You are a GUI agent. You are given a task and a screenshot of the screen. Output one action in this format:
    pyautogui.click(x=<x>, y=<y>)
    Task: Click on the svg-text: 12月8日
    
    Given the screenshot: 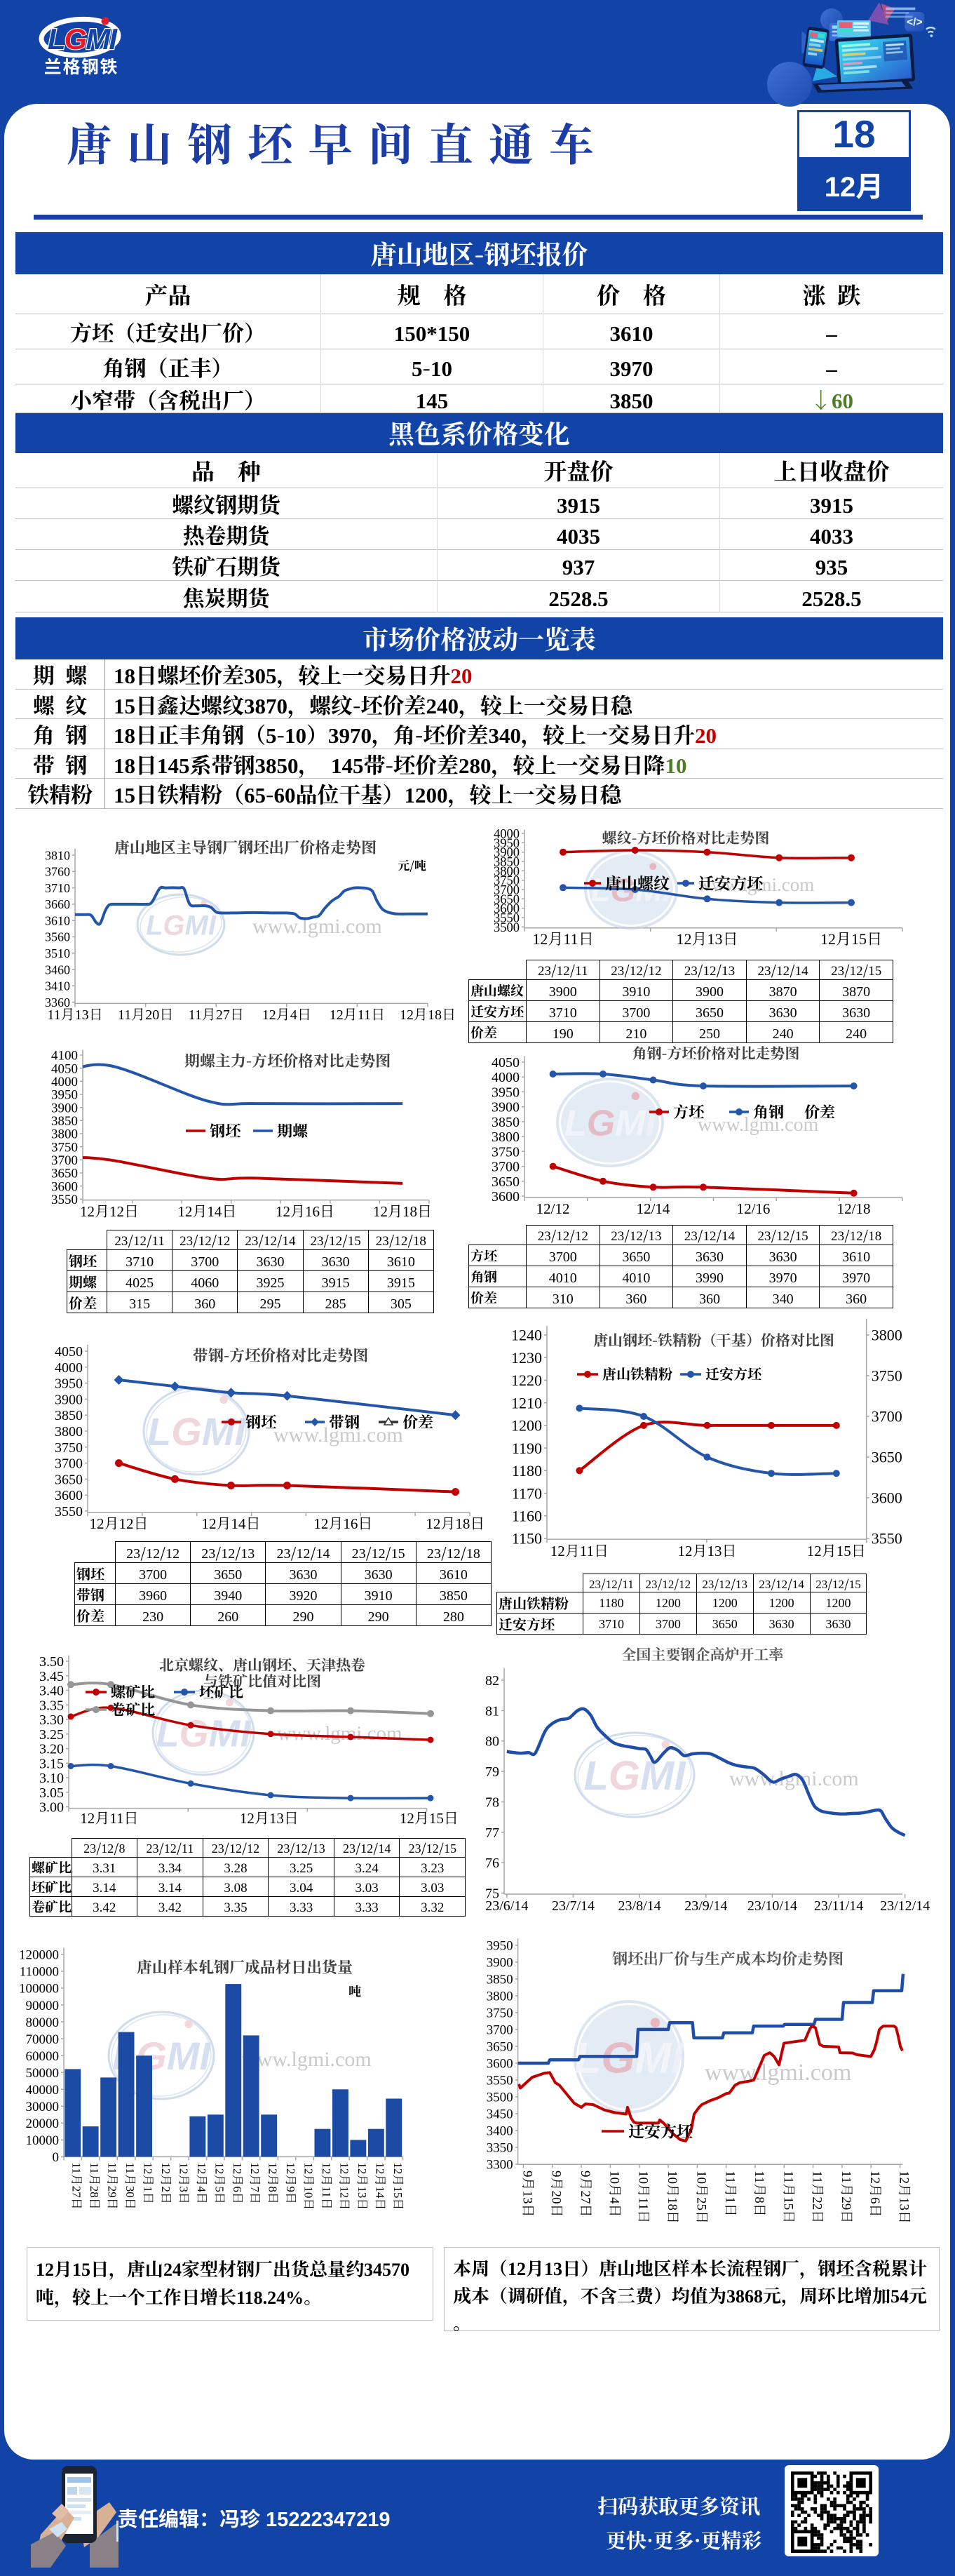 What is the action you would take?
    pyautogui.click(x=274, y=2183)
    